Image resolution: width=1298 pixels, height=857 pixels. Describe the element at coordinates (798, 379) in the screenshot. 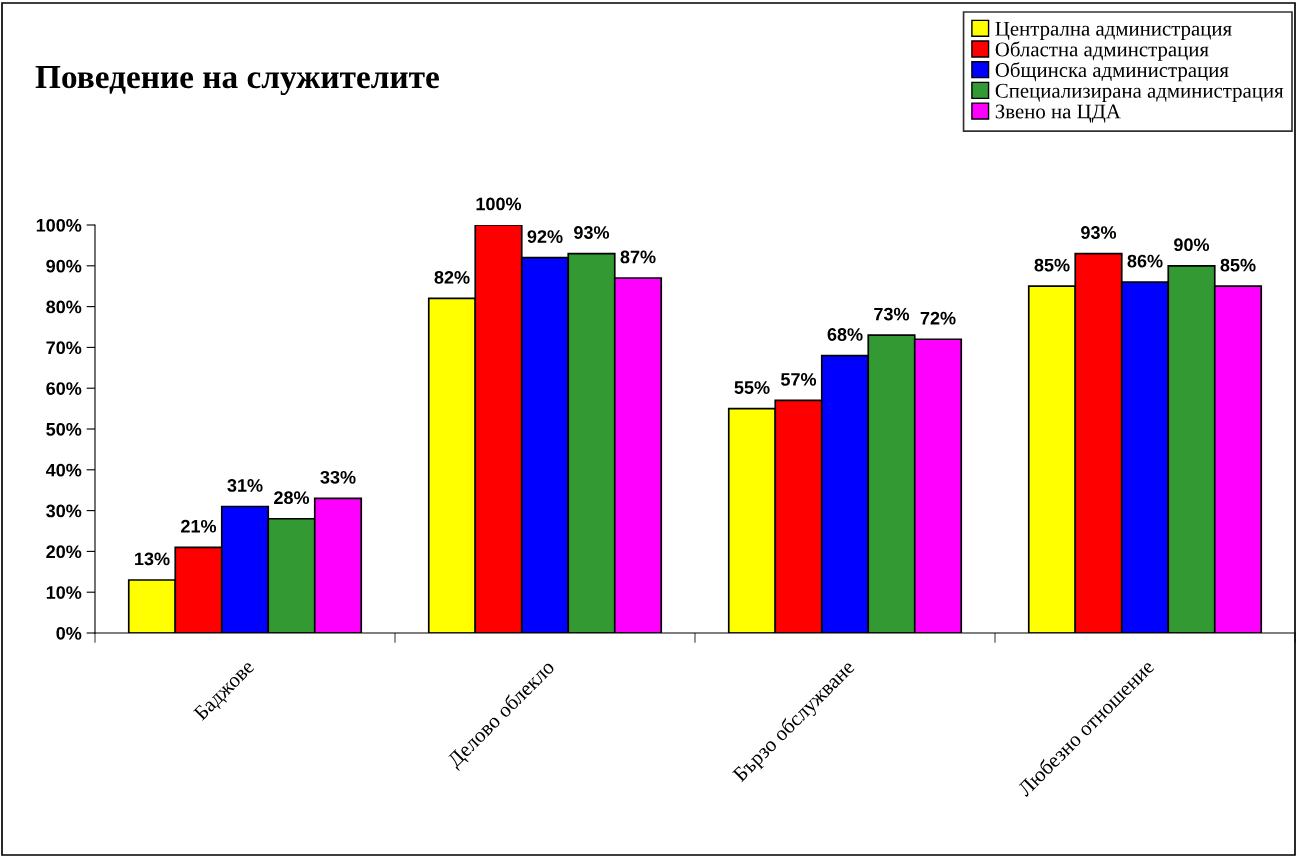

I see `data-label: 57%` at that location.